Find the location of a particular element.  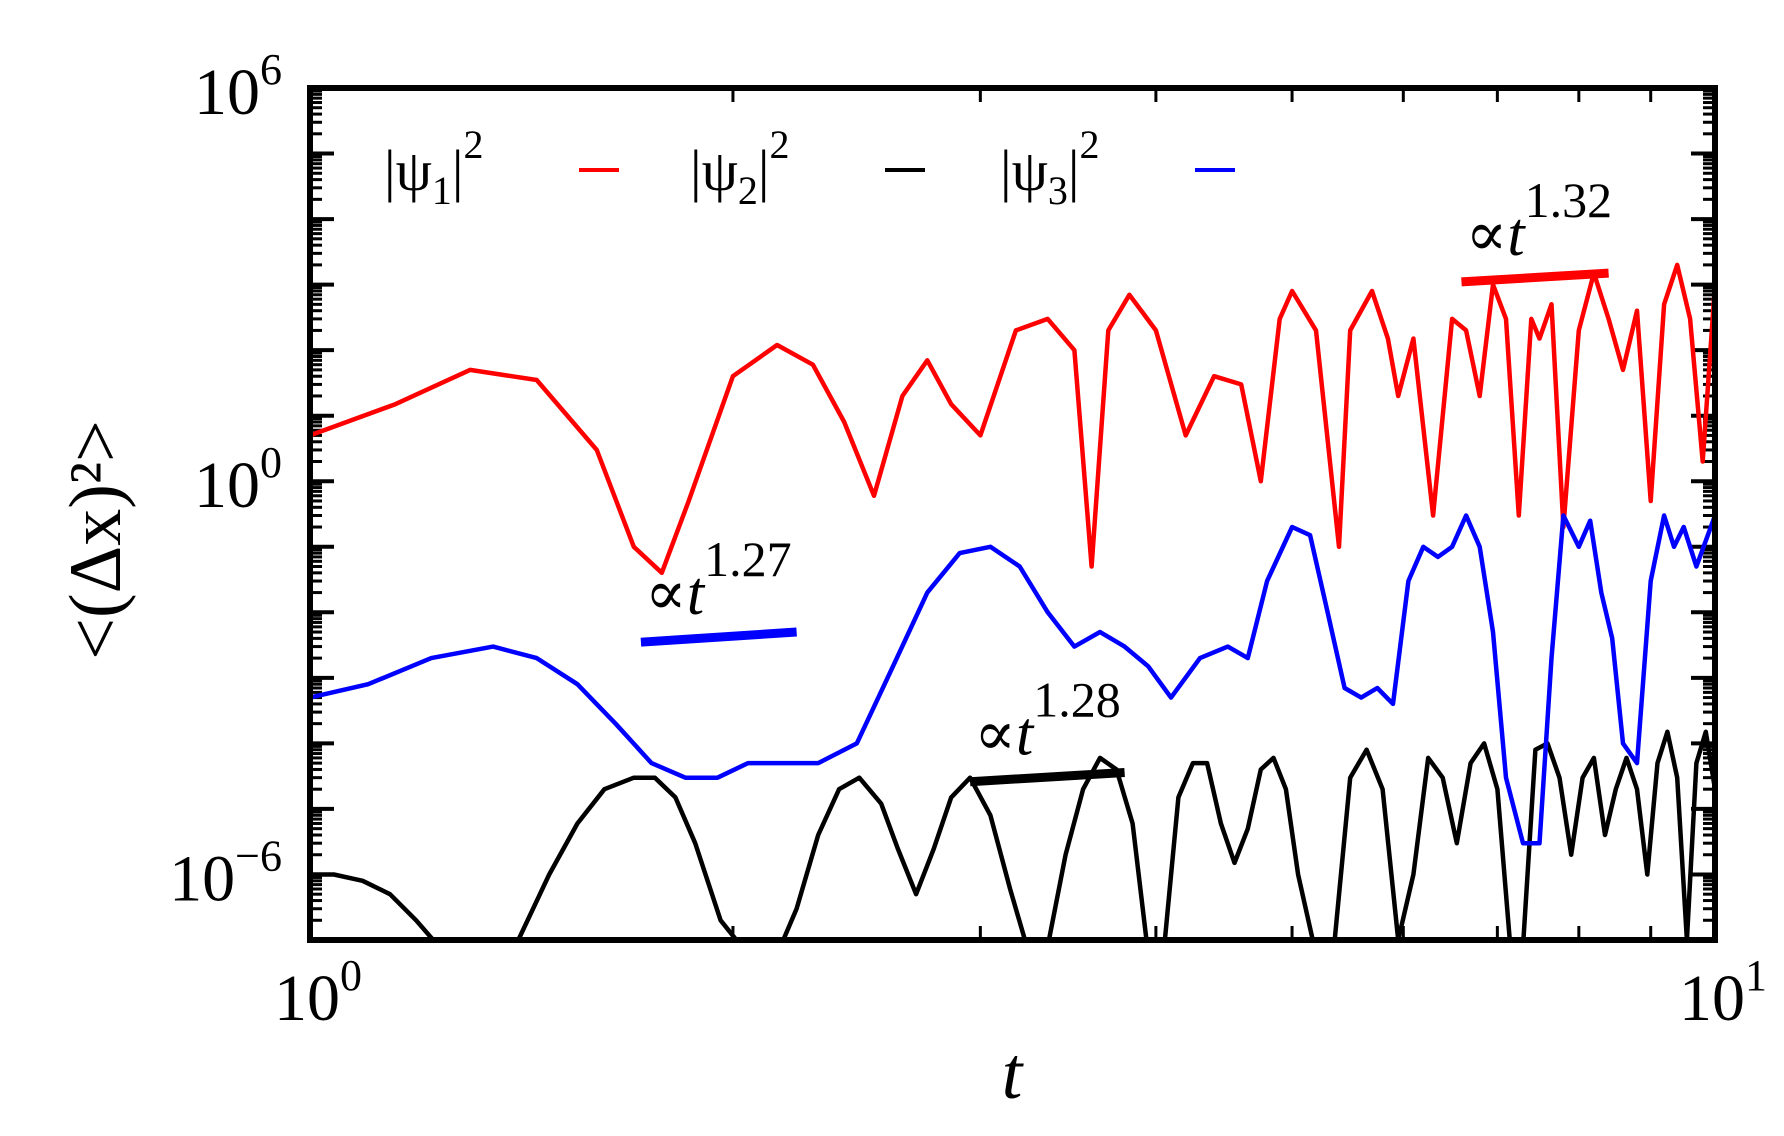

slope-label-3: ∝t1.27 is located at coordinates (718, 579).